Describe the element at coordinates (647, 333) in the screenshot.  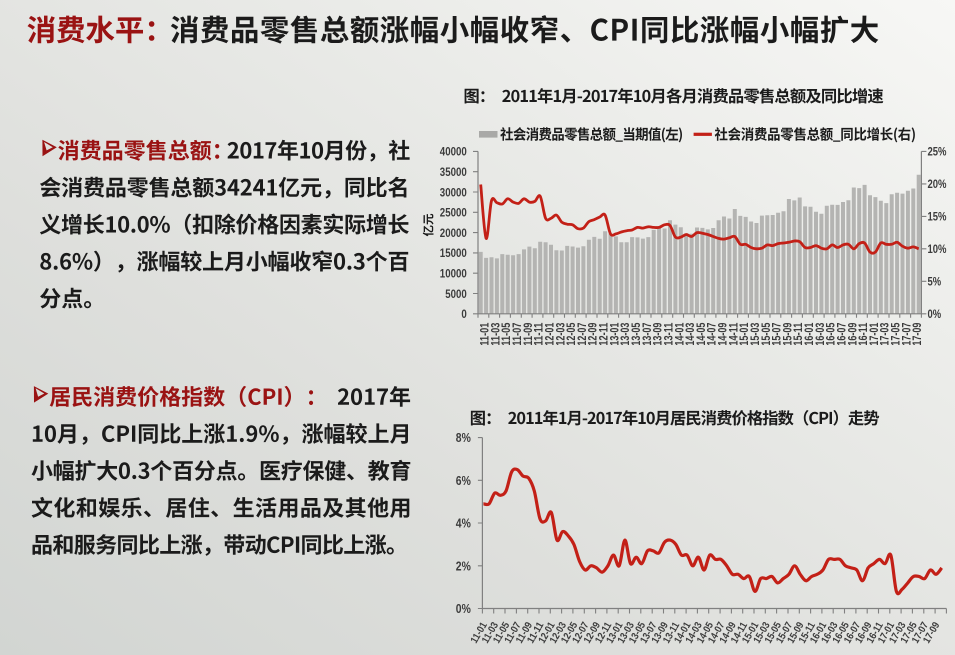
I see `svg-text: 13-07` at that location.